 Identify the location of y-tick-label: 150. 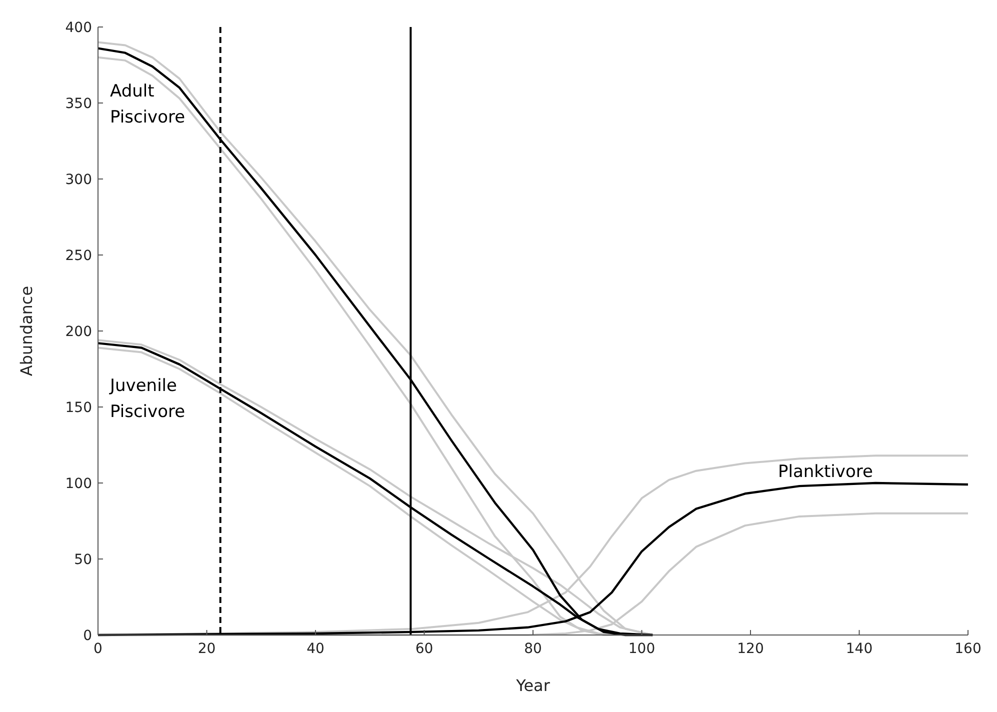
(78, 408).